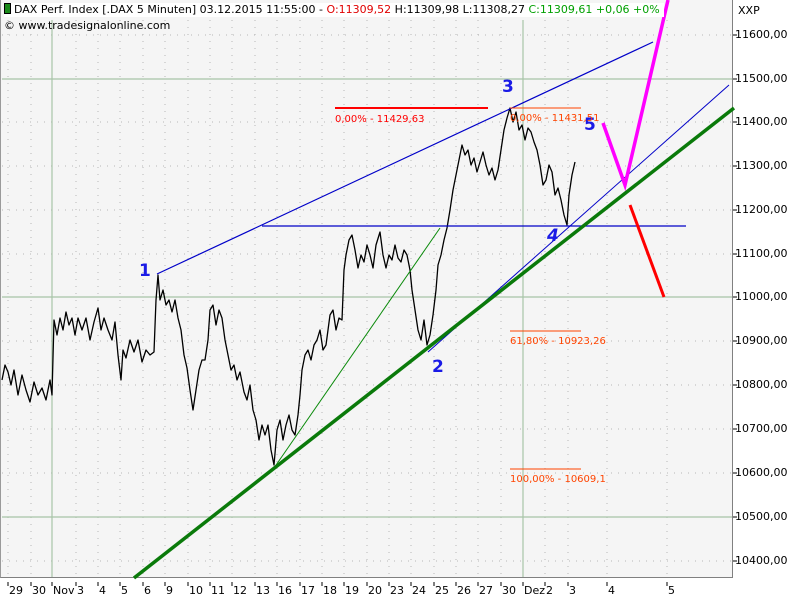 This screenshot has width=800, height=600. What do you see at coordinates (285, 590) in the screenshot?
I see `x-tick-label: 16` at bounding box center [285, 590].